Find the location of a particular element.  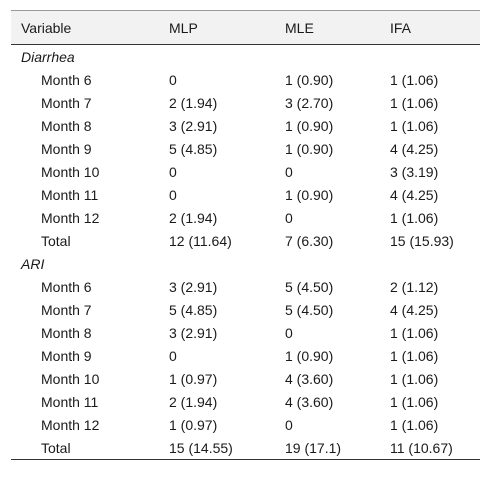

table-row: Month 10 1 (0.97) 4 (3.60) 1 (1.06) is located at coordinates (245, 378).